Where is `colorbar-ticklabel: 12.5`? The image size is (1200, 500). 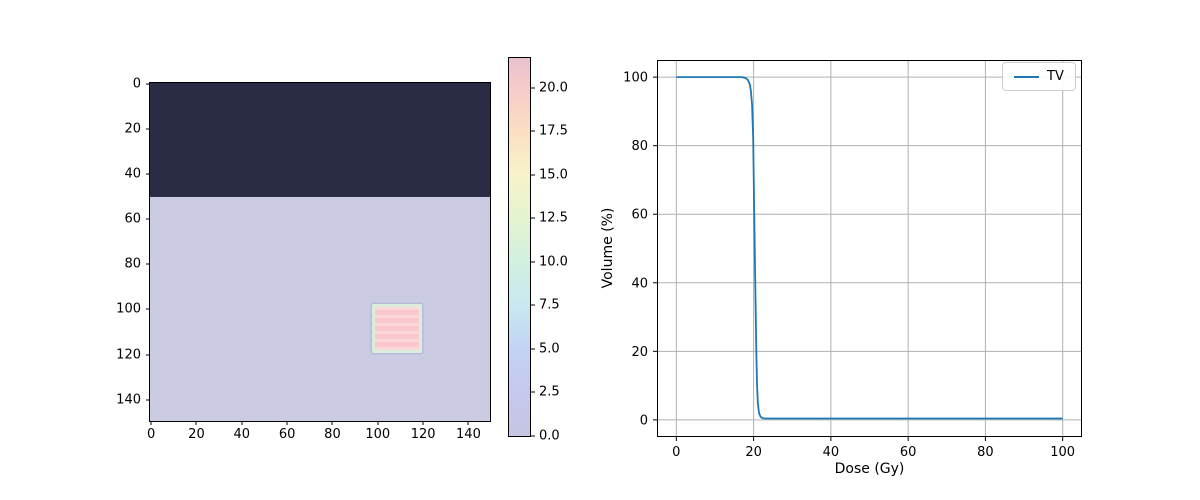
colorbar-ticklabel: 12.5 is located at coordinates (553, 218).